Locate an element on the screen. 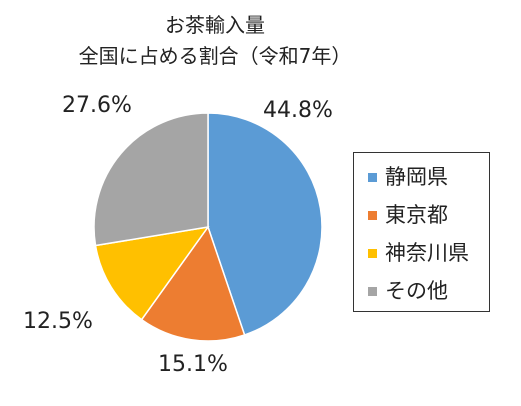 The height and width of the screenshot is (406, 521). chart-title-line-2: 全国に占める割合（令和7年） is located at coordinates (215, 56).